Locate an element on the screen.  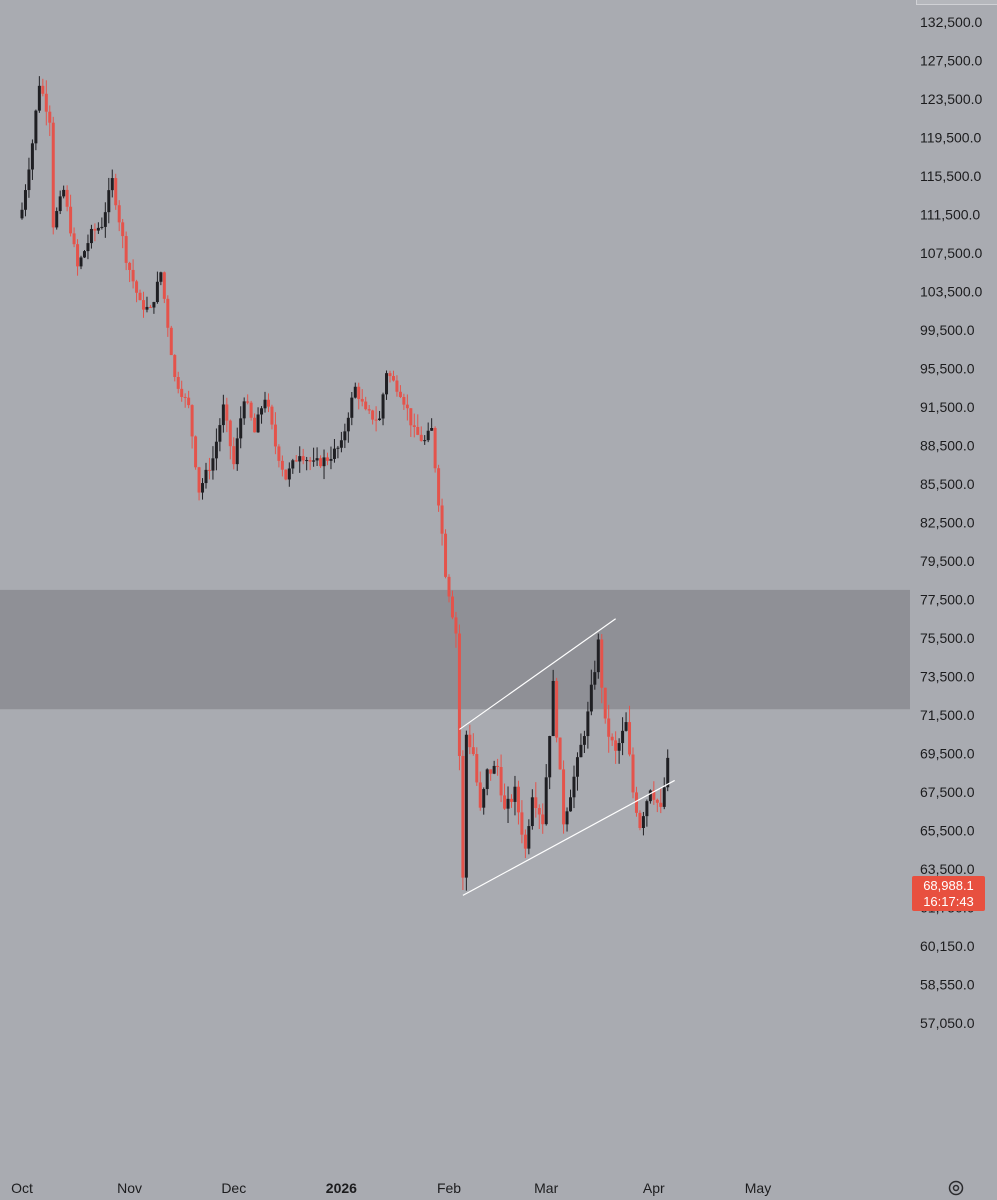
y-tick-label: 82,500.0 is located at coordinates (947, 523).